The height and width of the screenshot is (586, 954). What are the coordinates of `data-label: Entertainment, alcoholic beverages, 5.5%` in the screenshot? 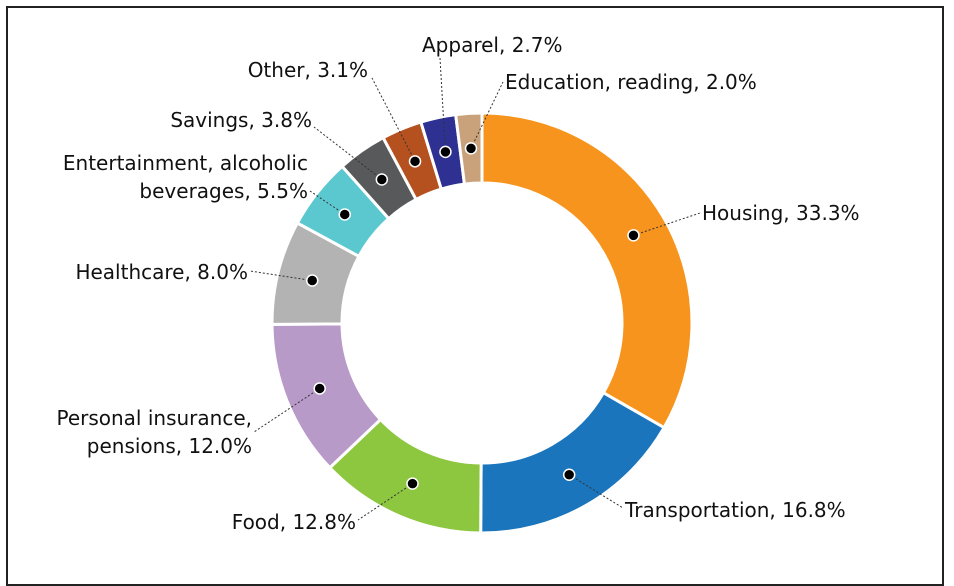 It's located at (185, 177).